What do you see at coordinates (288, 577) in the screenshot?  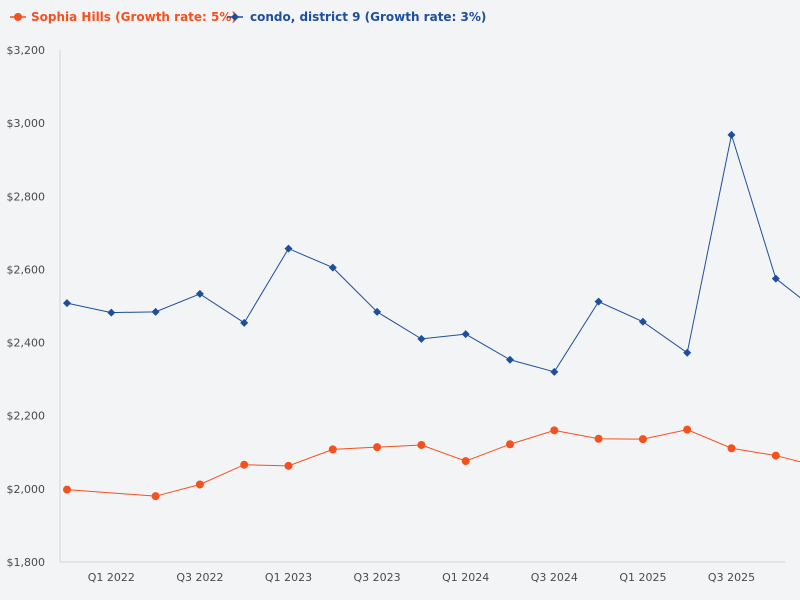 I see `x-tick-label: Q1 2023` at bounding box center [288, 577].